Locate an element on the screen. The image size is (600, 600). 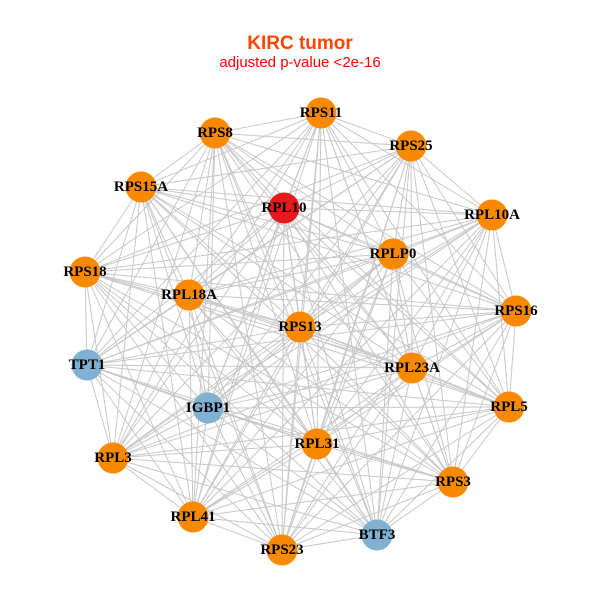
node-label-BTF3: BTF3 is located at coordinates (377, 535).